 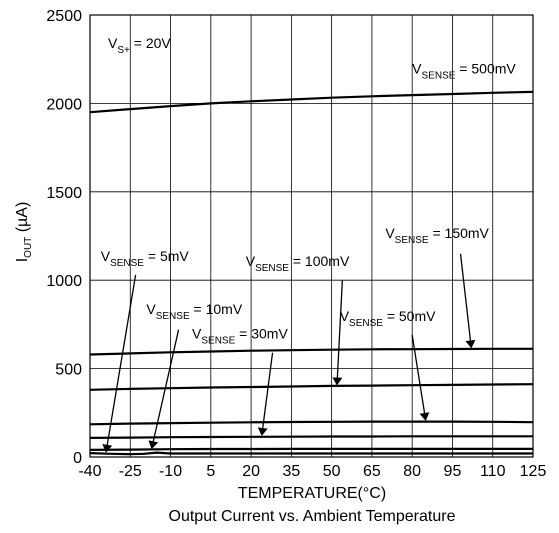 What do you see at coordinates (251, 471) in the screenshot?
I see `x-tick-label: 20` at bounding box center [251, 471].